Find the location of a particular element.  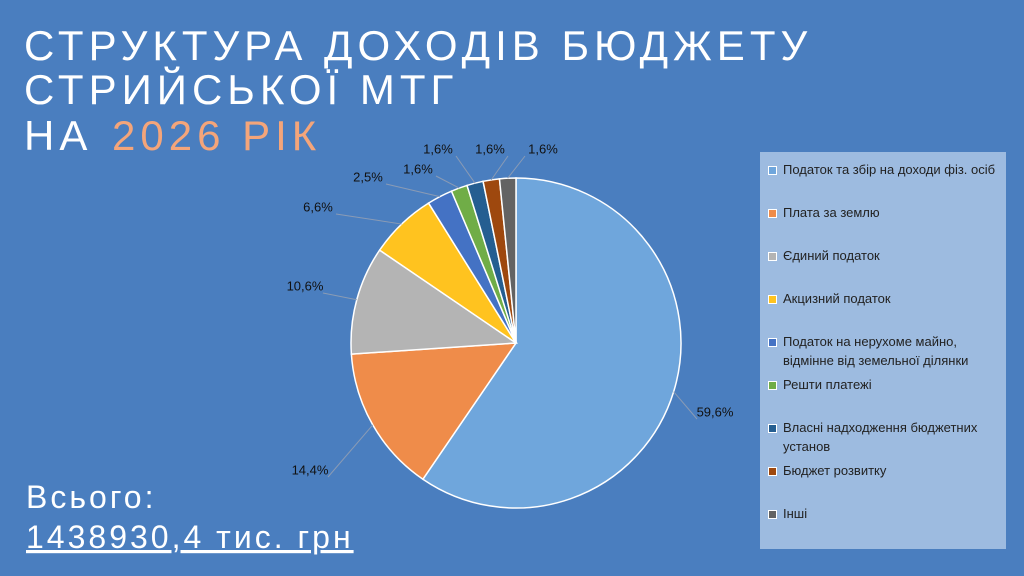

title-line: СТРУКТУРА ДОХОДІВ БЮДЖЕТУ is located at coordinates (418, 45).